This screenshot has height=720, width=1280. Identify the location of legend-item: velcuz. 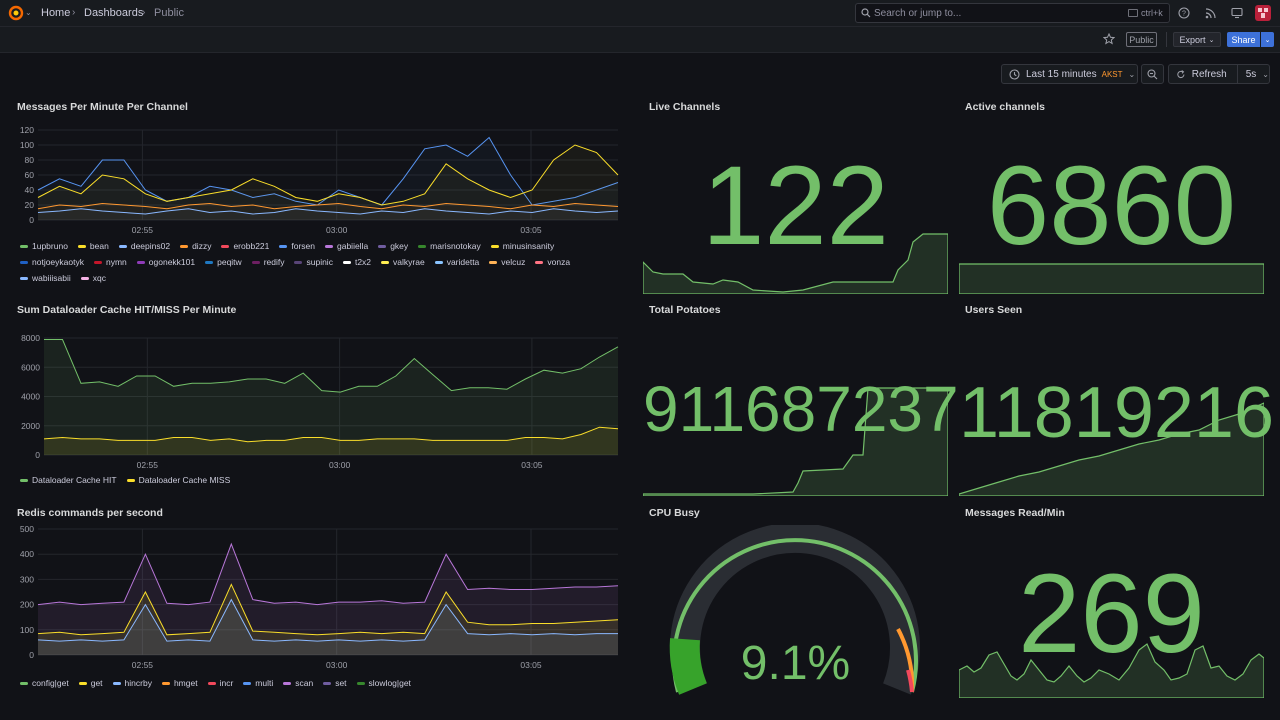
(507, 262).